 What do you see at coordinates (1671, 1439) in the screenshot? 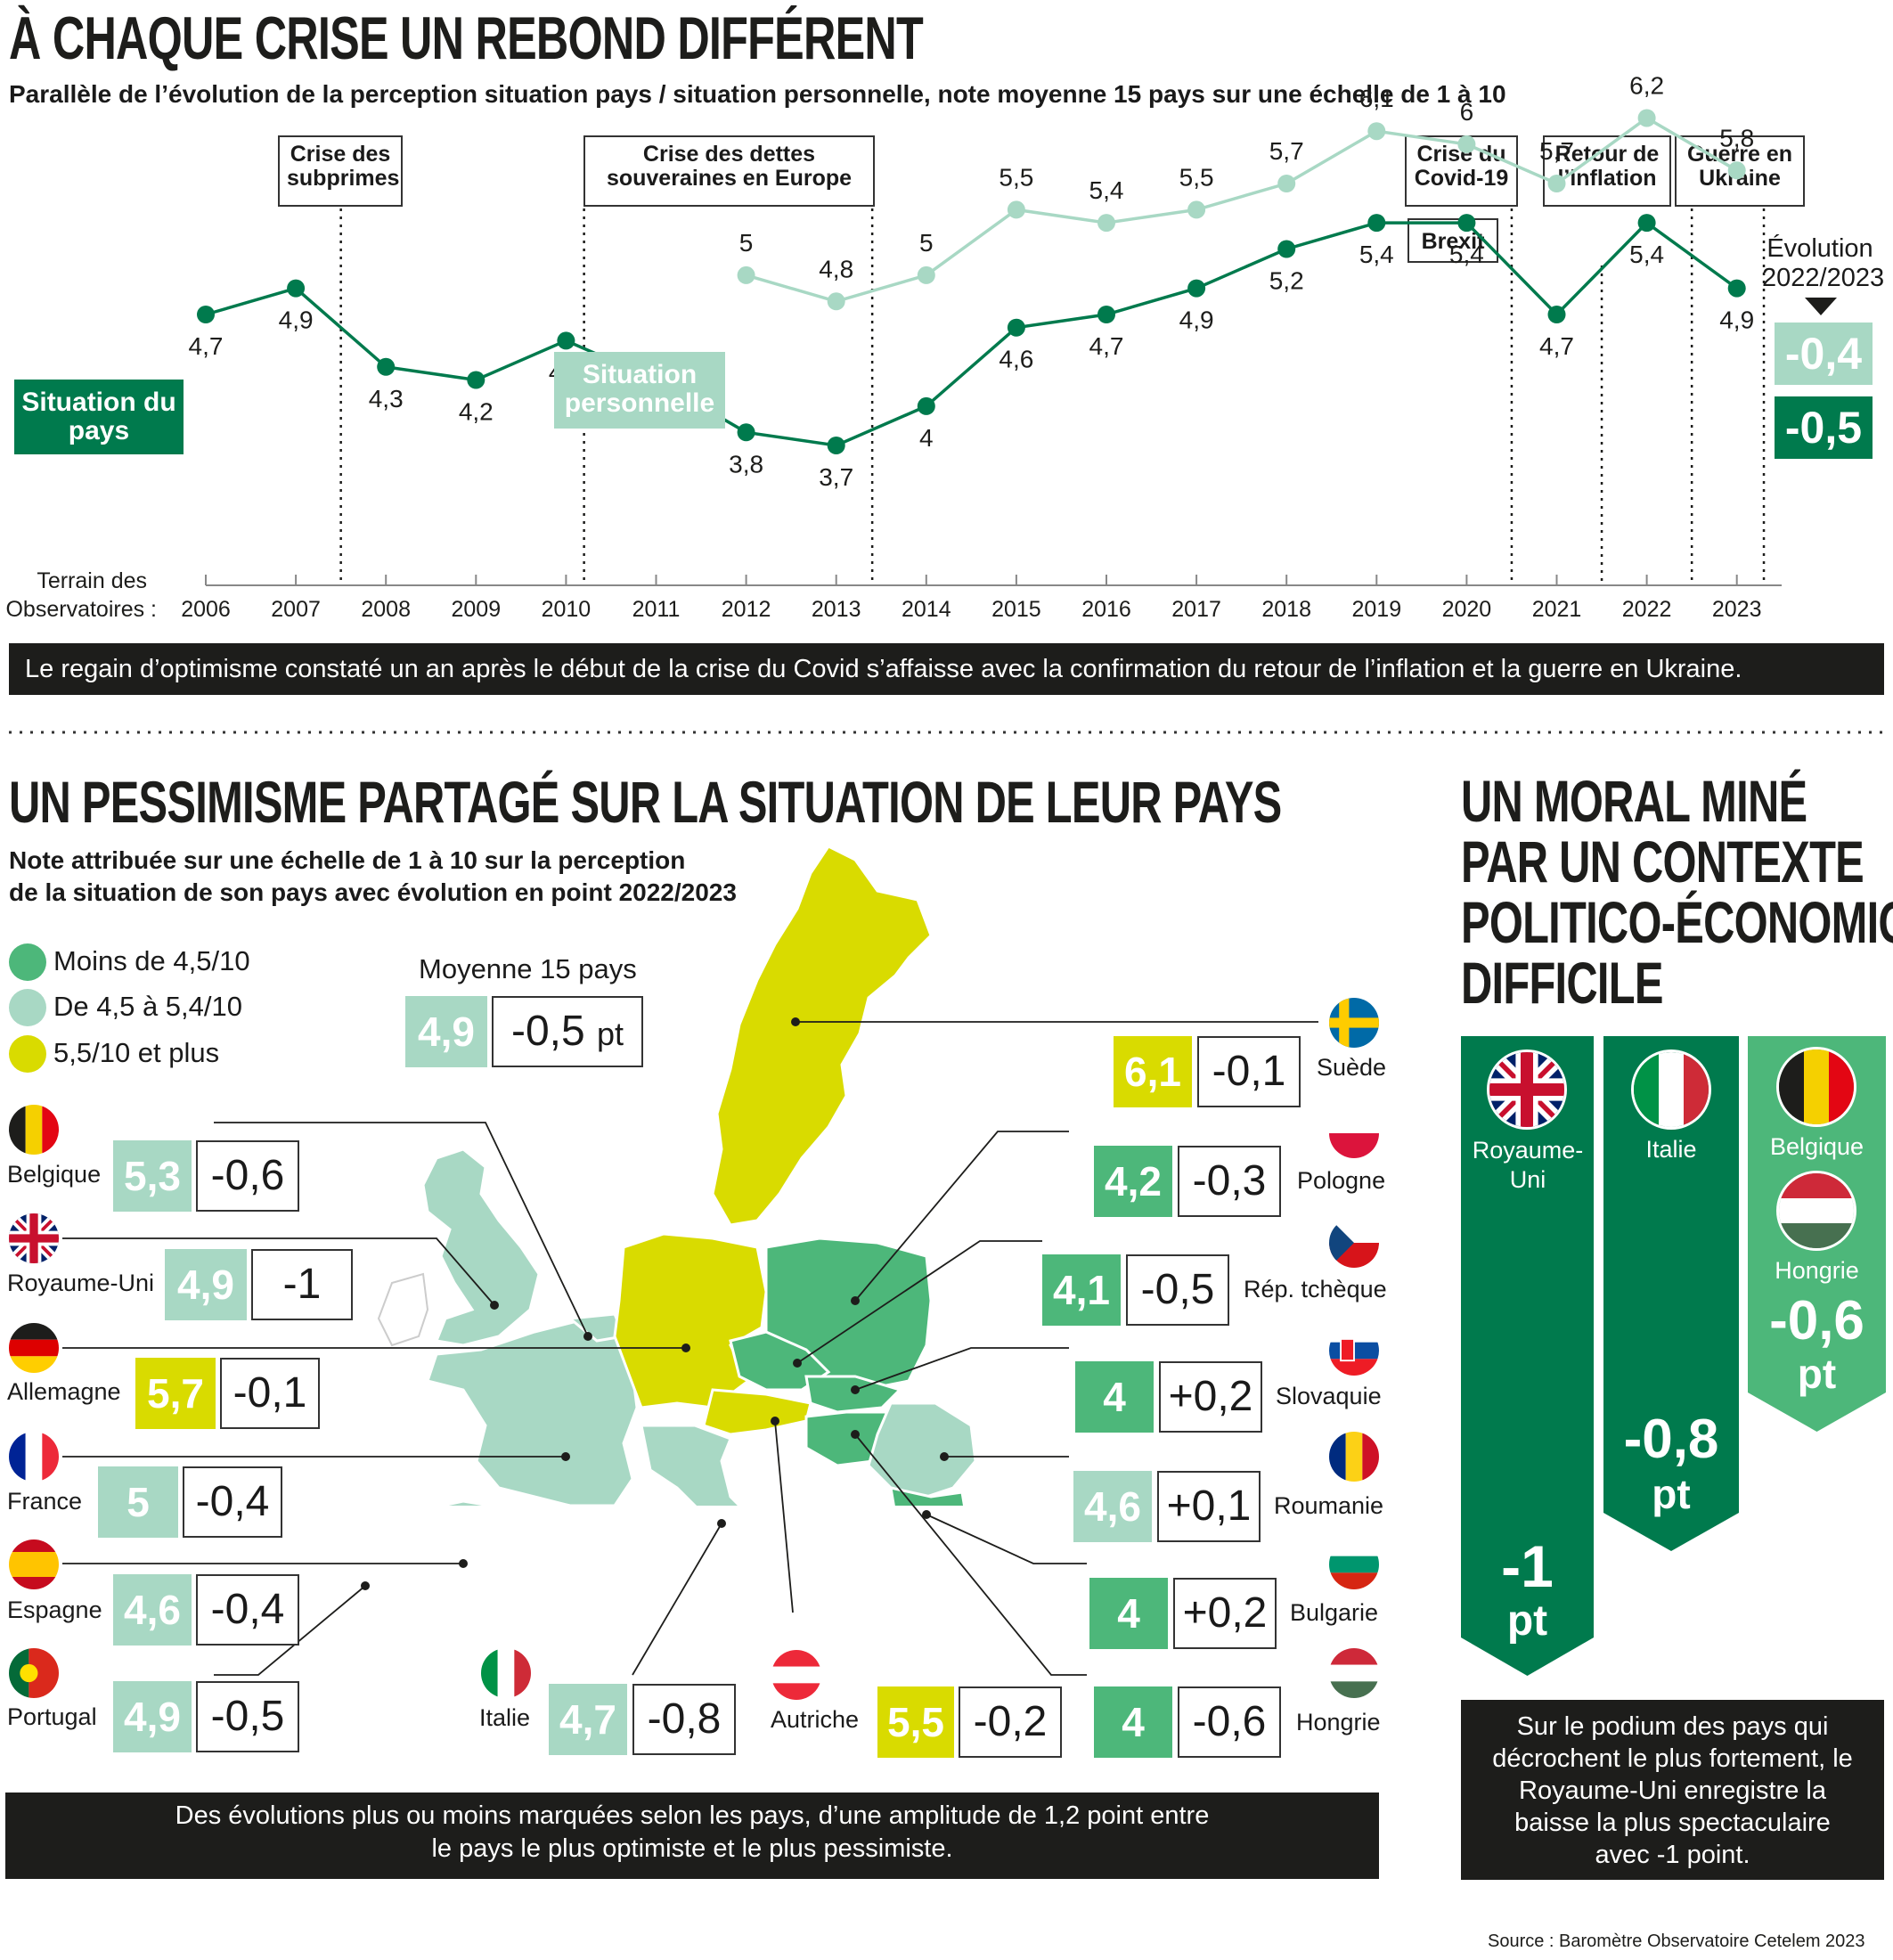
I see `podium-value-italie: -0,8` at bounding box center [1671, 1439].